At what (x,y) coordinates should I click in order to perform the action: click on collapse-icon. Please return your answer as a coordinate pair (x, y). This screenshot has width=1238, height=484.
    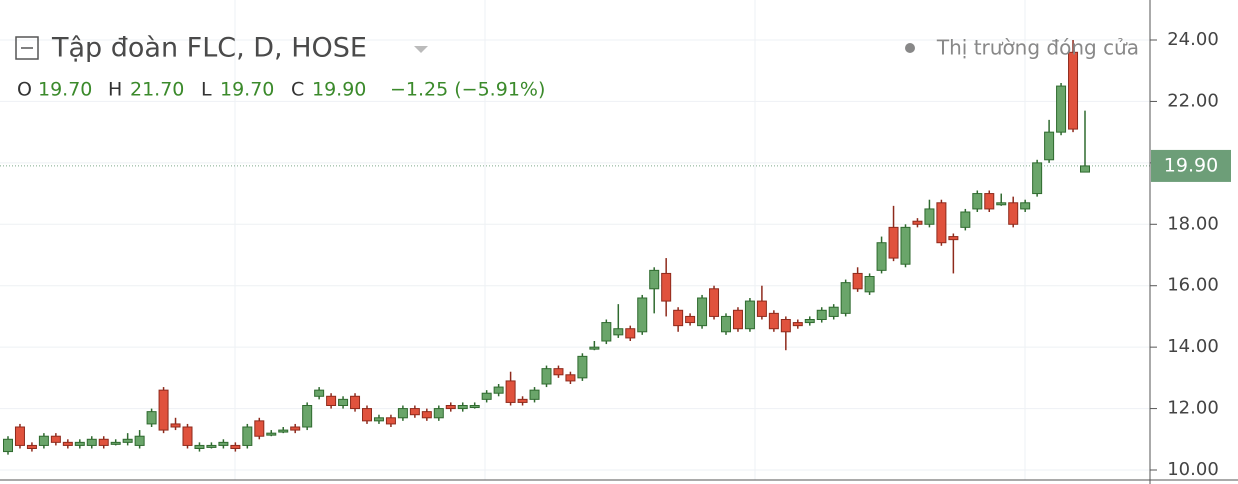
    Looking at the image, I should click on (27, 48).